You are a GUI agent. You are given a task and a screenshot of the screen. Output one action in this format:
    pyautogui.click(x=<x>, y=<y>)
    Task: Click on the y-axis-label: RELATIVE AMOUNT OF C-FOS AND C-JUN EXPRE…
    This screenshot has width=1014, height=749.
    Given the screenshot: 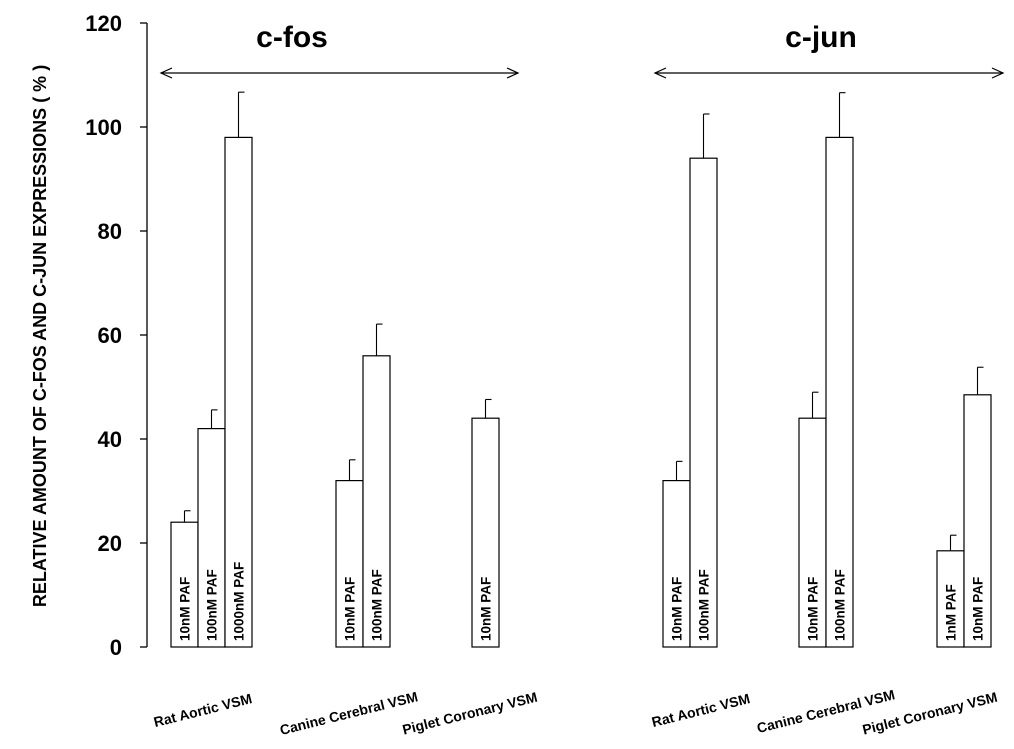 What is the action you would take?
    pyautogui.click(x=40, y=336)
    